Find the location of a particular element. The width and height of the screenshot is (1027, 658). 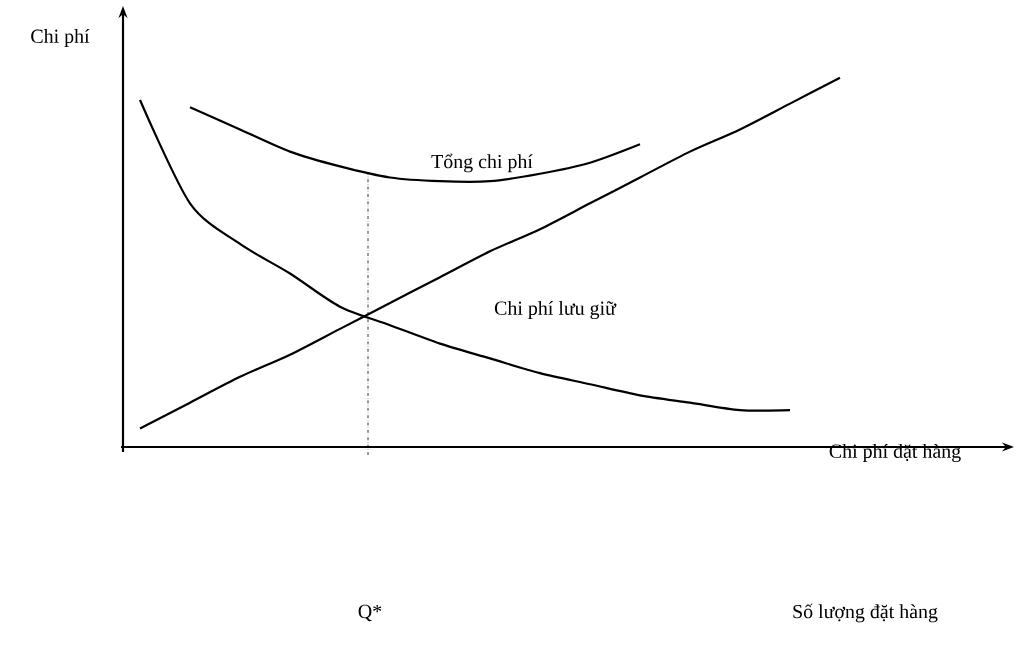

series-label: Tổng chi phí is located at coordinates (482, 163).